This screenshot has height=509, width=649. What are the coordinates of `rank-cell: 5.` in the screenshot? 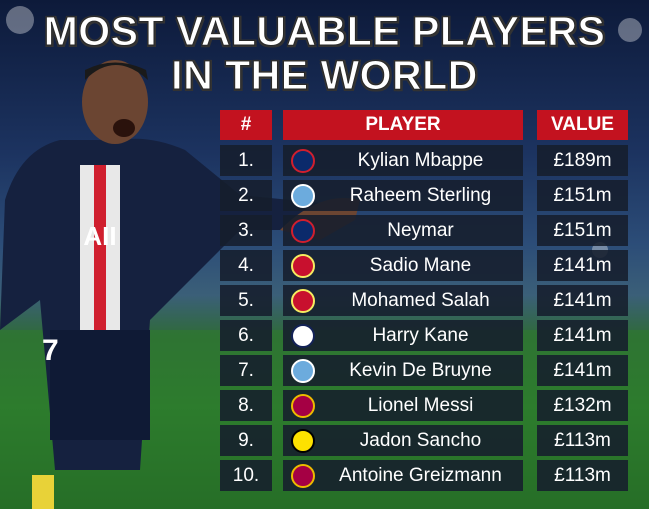 It's located at (246, 300).